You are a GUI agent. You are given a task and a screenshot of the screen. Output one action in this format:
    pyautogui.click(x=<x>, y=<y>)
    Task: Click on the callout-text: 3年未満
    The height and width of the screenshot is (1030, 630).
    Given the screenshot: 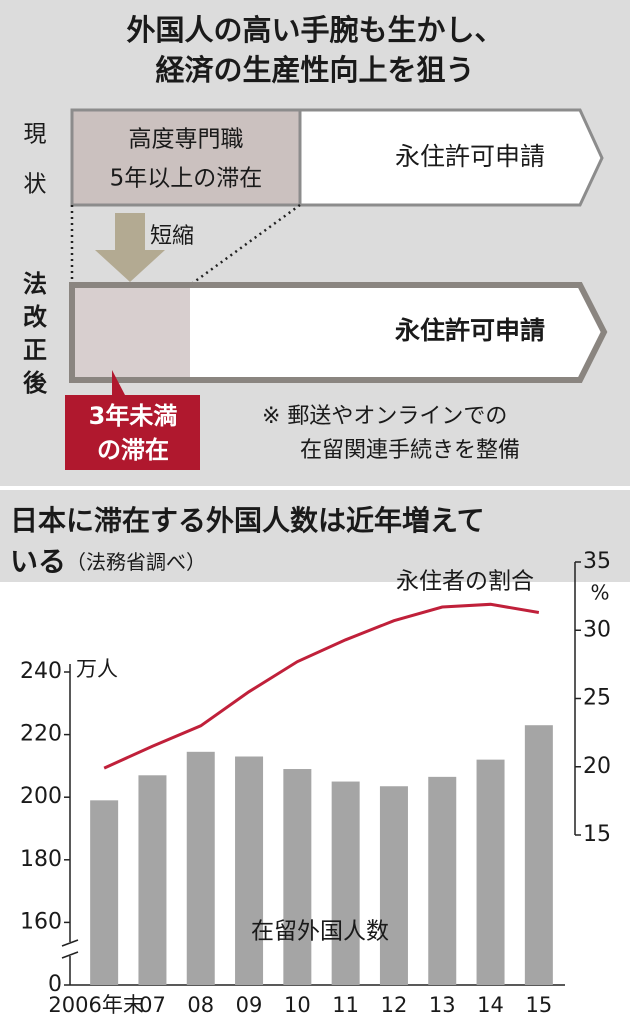 What is the action you would take?
    pyautogui.click(x=133, y=416)
    